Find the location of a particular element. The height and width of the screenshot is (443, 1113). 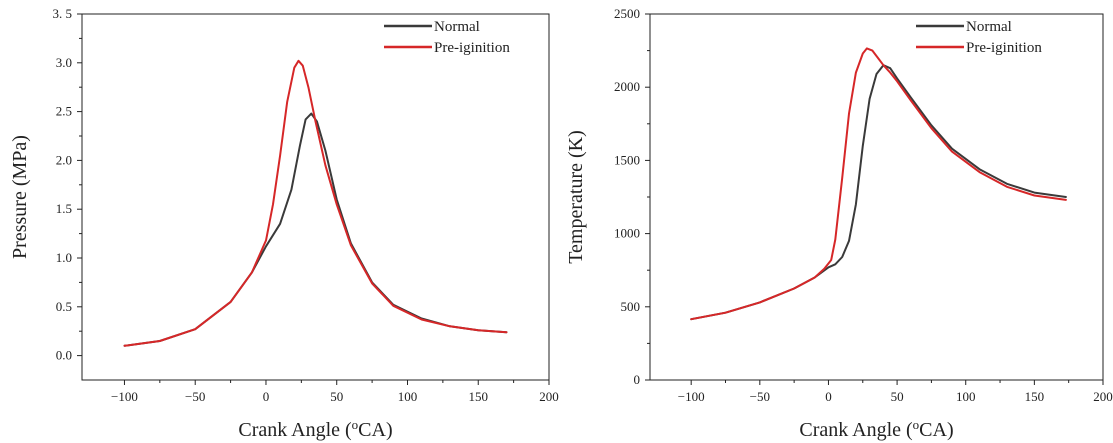

y-tick-label: 1.0 is located at coordinates (64, 257).